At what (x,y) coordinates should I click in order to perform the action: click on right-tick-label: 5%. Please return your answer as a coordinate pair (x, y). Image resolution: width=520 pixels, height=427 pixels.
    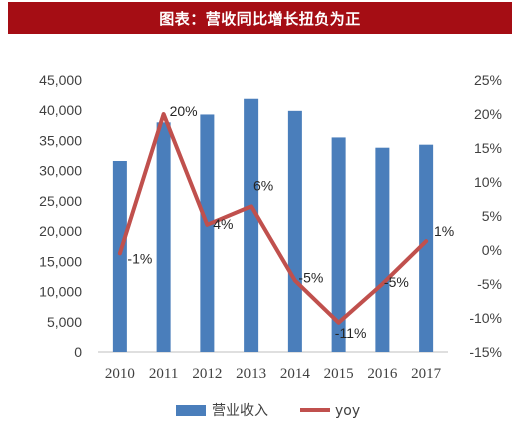
    Looking at the image, I should click on (492, 216).